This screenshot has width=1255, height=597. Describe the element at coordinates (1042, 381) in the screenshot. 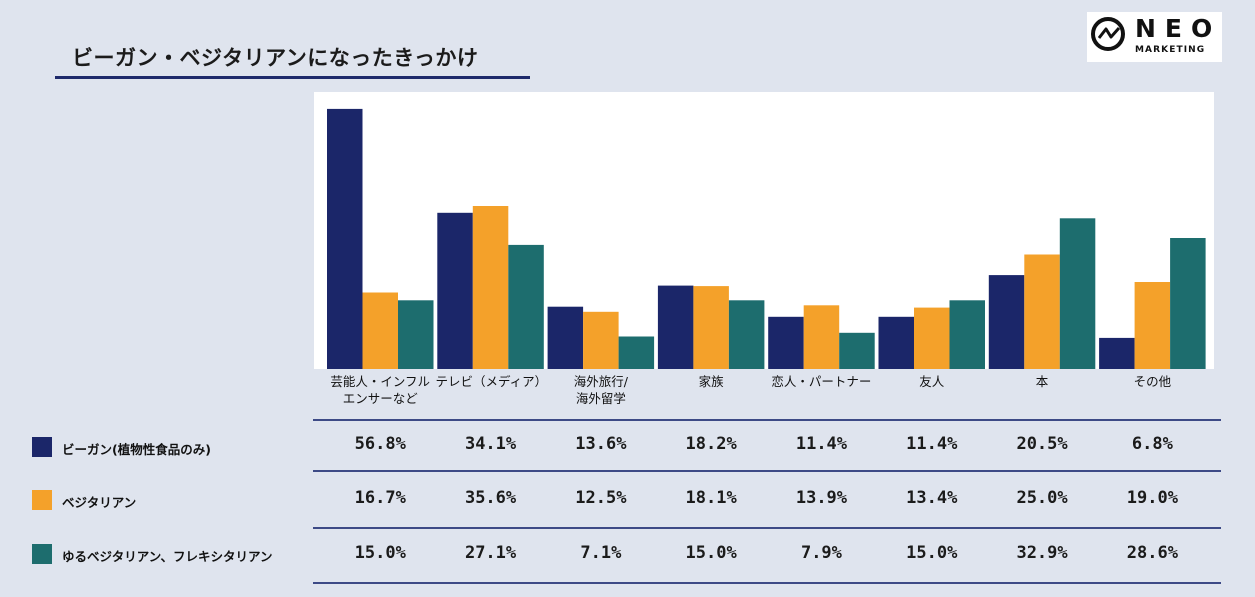

I see `category-label: 本` at that location.